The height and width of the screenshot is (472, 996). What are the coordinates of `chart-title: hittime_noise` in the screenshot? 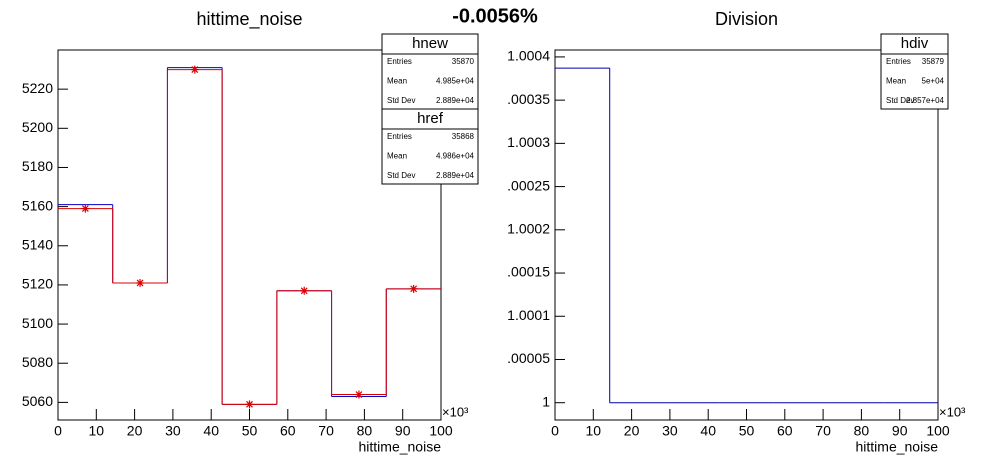 It's located at (249, 19).